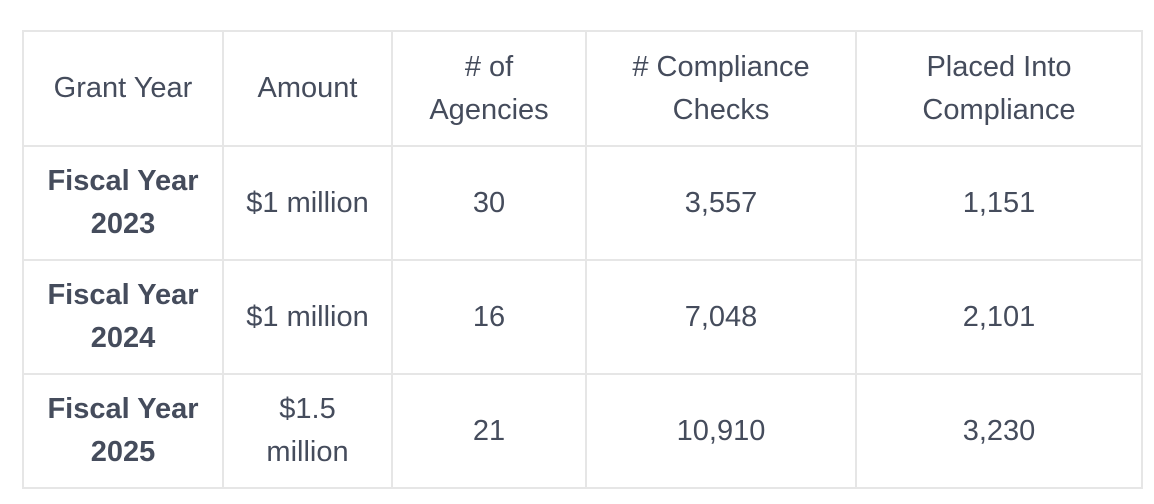 This screenshot has height=504, width=1154. What do you see at coordinates (999, 431) in the screenshot?
I see `placed-into-compliance-cell: 3,230` at bounding box center [999, 431].